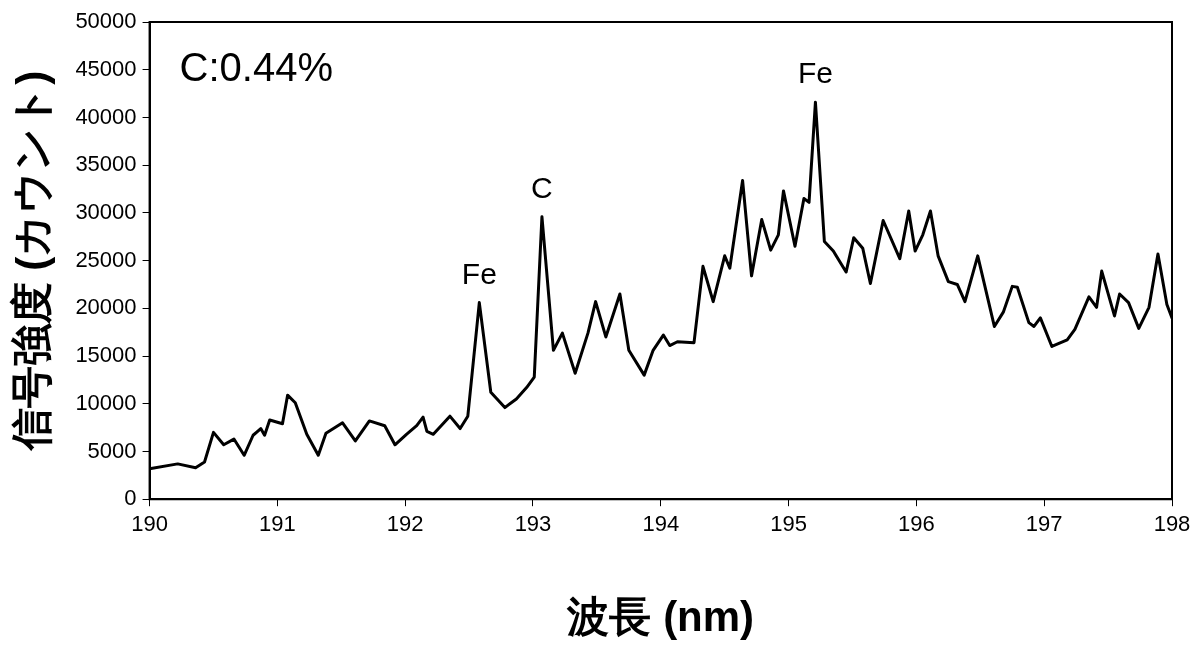  Describe the element at coordinates (256, 67) in the screenshot. I see `annotation: C:0.44%` at that location.